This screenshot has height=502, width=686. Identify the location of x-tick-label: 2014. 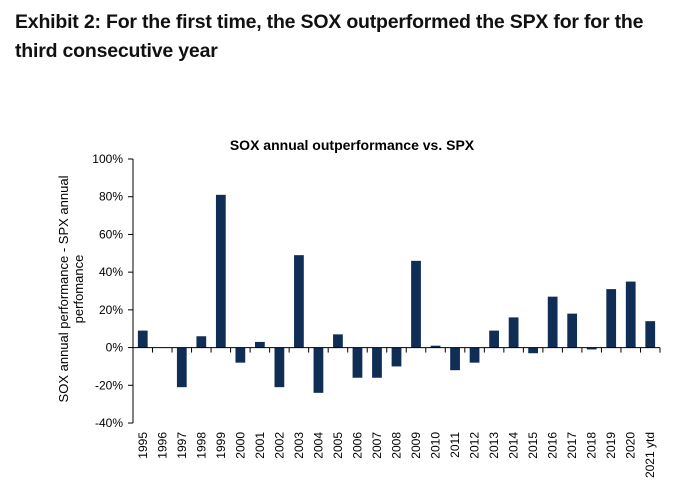
(514, 445).